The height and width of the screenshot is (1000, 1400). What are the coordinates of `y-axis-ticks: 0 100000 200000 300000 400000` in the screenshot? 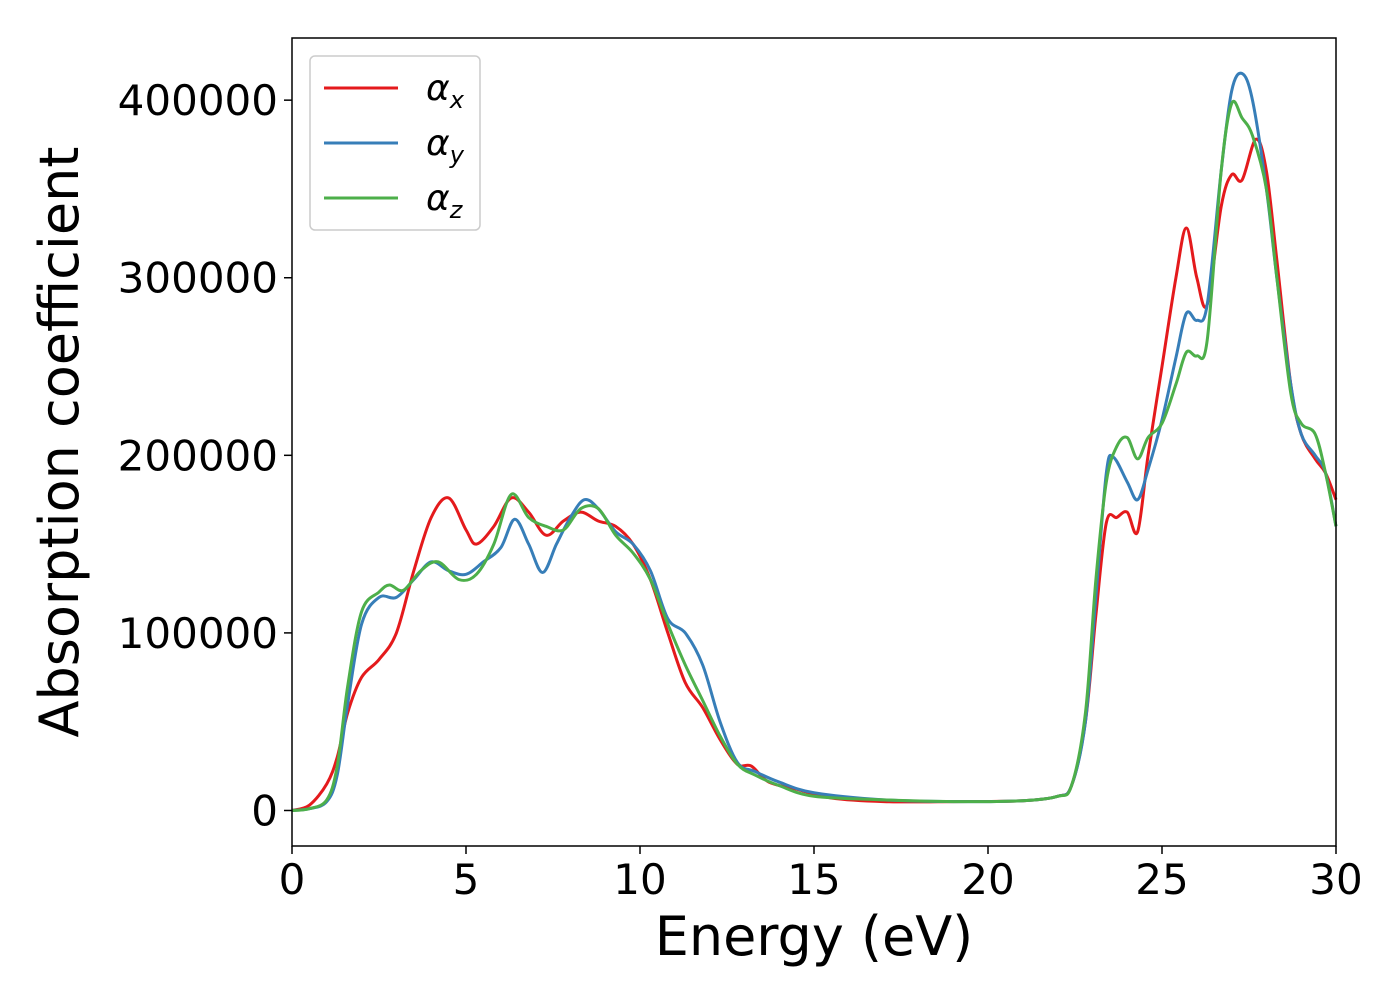 It's located at (205, 455).